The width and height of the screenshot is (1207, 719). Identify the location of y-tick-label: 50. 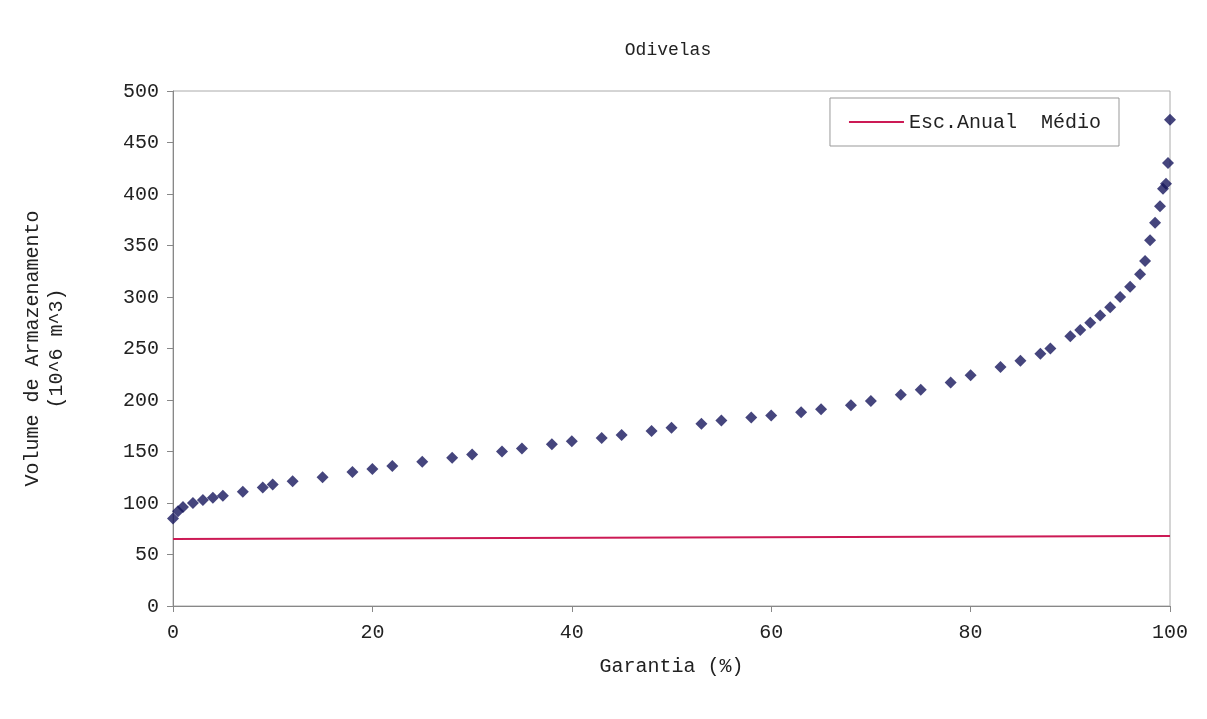
(146, 554).